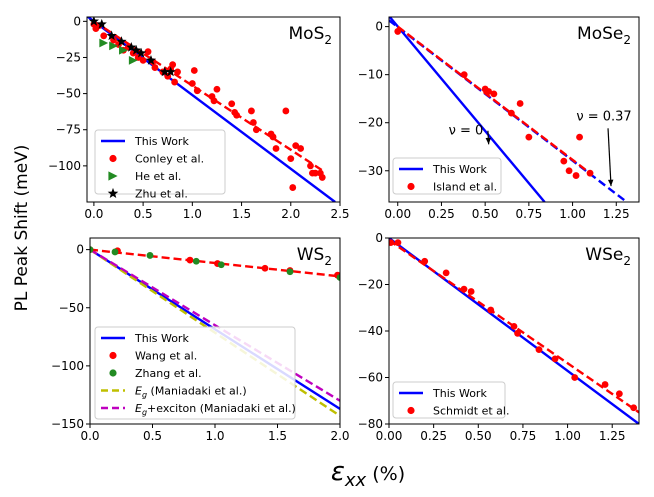 The image size is (654, 497). I want to click on y-tick-label: −25, so click(68, 57).